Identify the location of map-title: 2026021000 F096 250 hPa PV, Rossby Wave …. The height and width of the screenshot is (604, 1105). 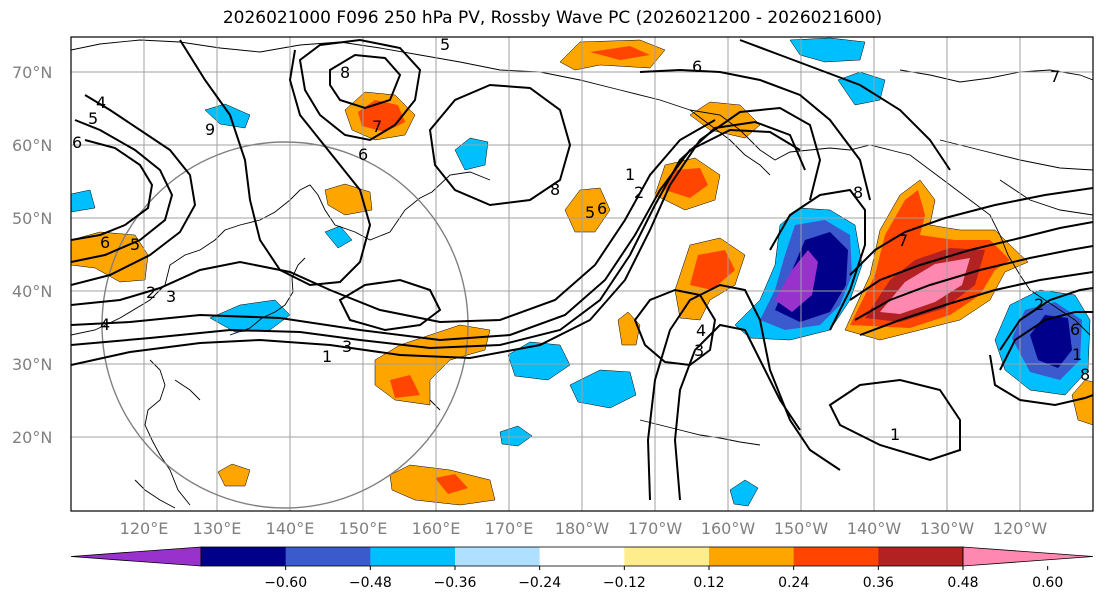
(552, 18).